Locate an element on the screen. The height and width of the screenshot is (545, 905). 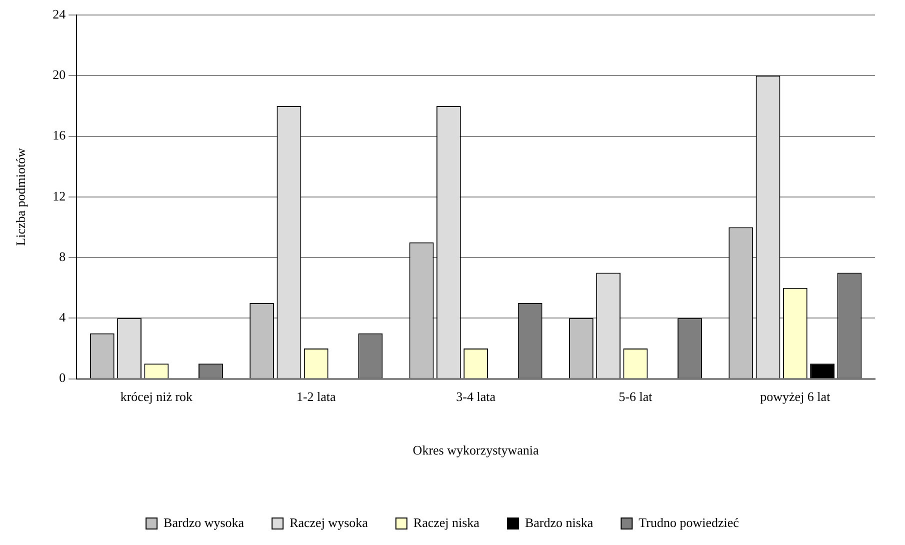
legend-label: Bardzo wysoka is located at coordinates (204, 522).